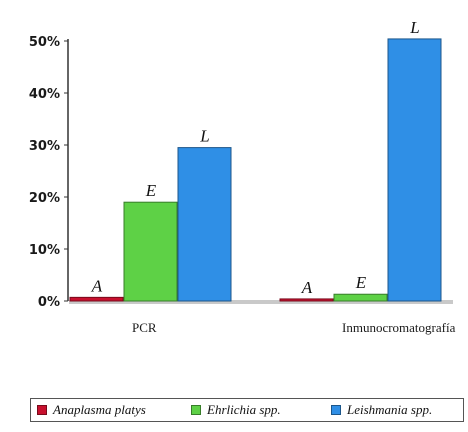  Describe the element at coordinates (244, 409) in the screenshot. I see `legend-label: Ehrlichia spp.` at that location.